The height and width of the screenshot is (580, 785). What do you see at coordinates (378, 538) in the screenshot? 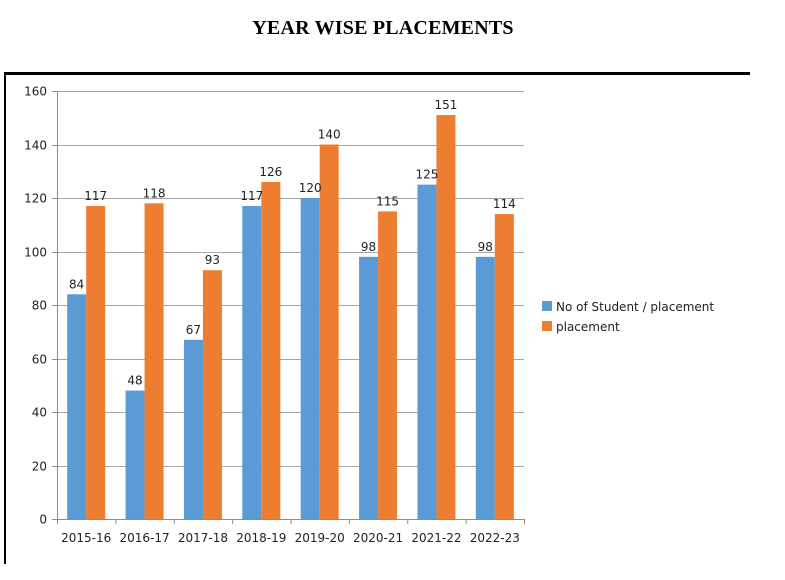
I see `x-tick-label: 2020-21` at bounding box center [378, 538].